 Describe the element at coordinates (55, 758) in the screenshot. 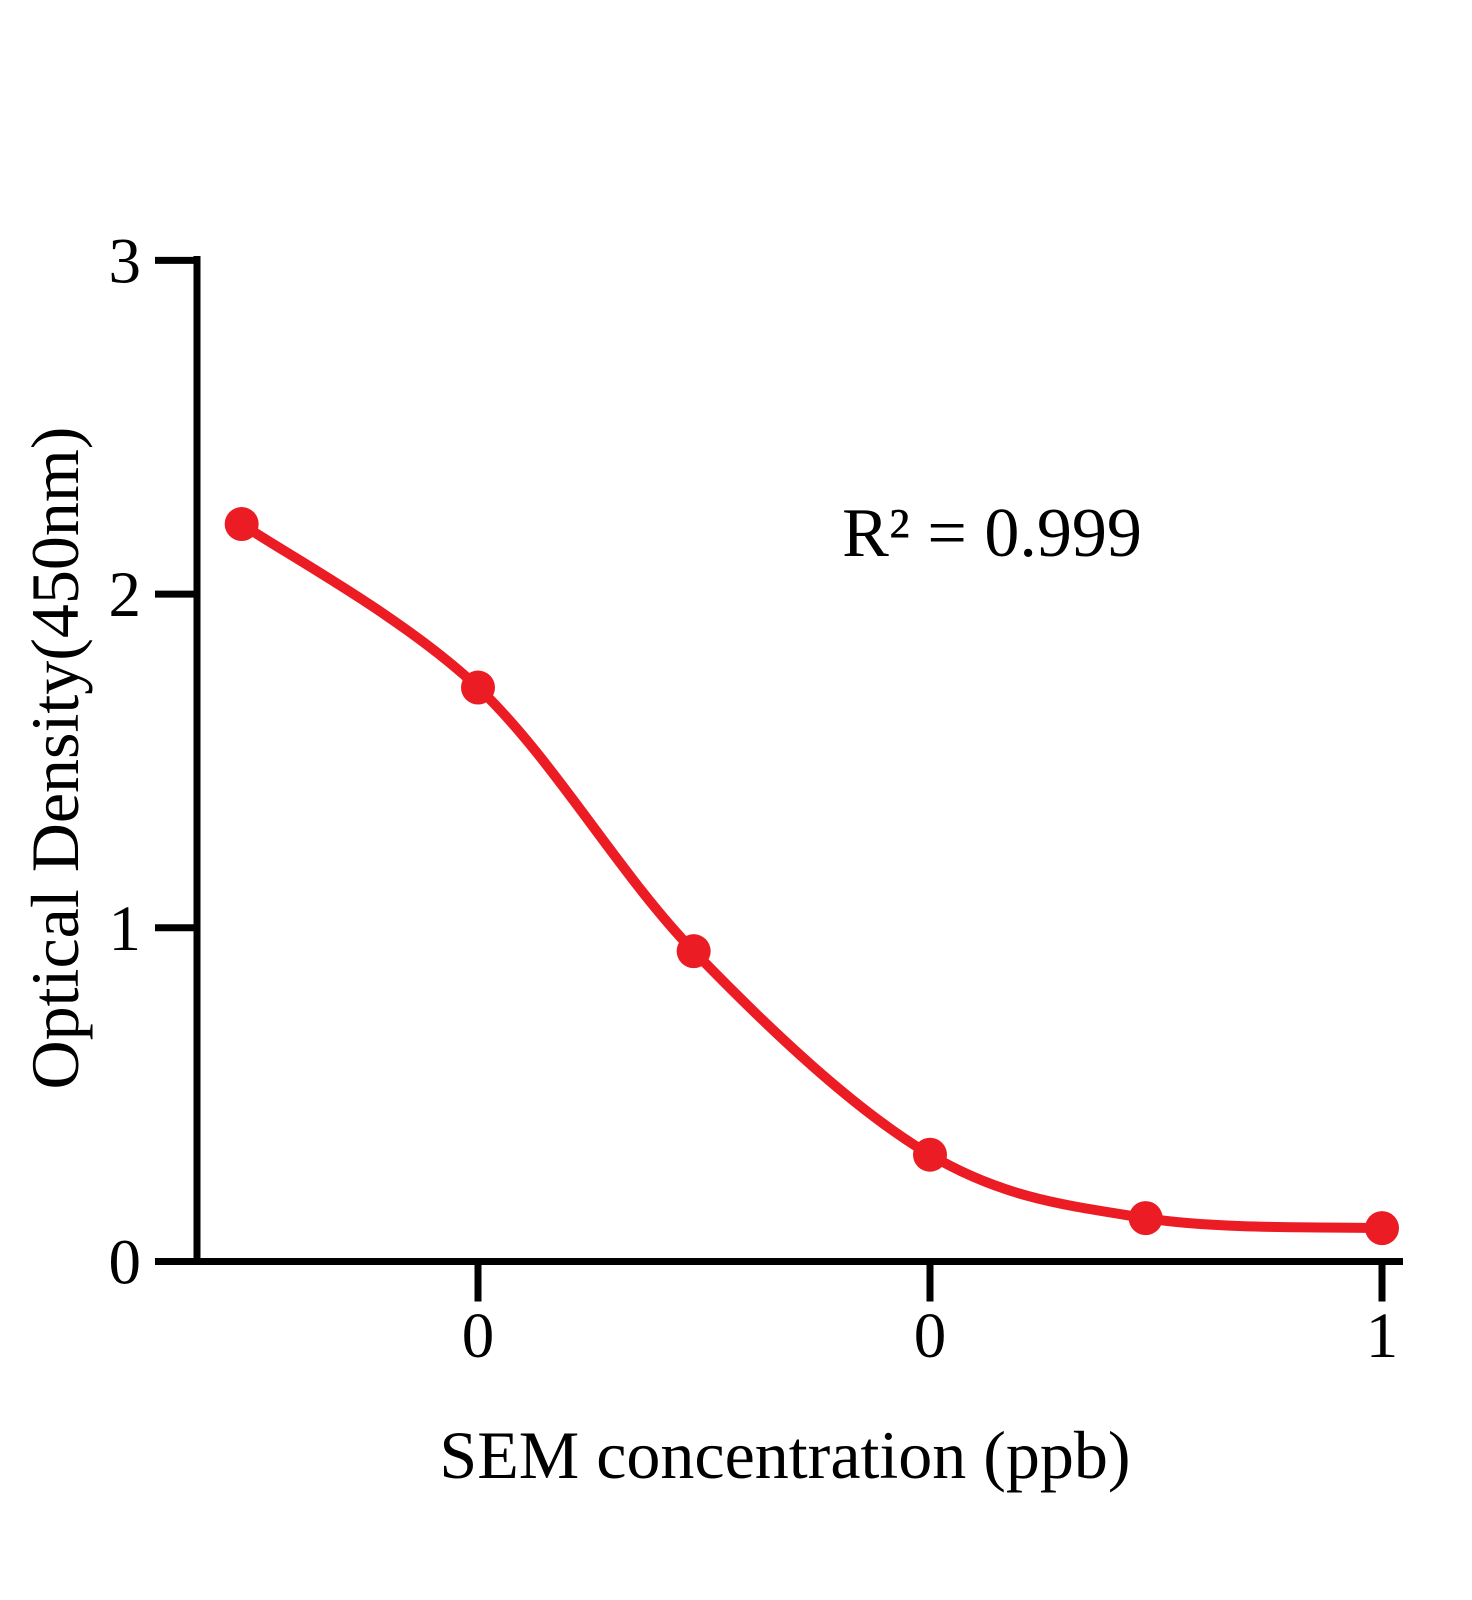

I see `y-axis-title: Optical Density(450nm)` at that location.